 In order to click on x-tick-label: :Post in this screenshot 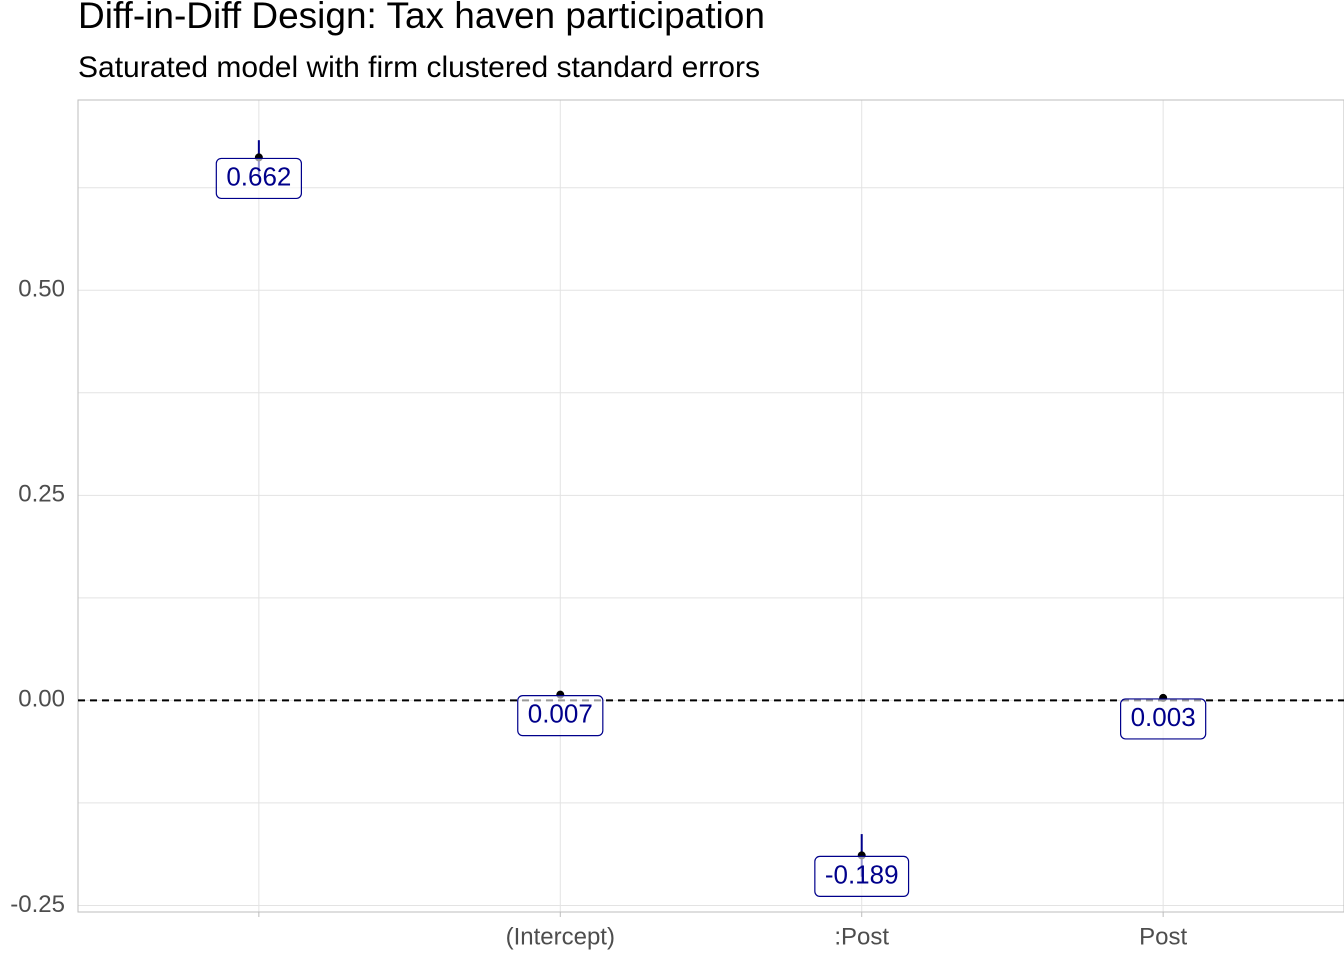, I will do `click(861, 936)`.